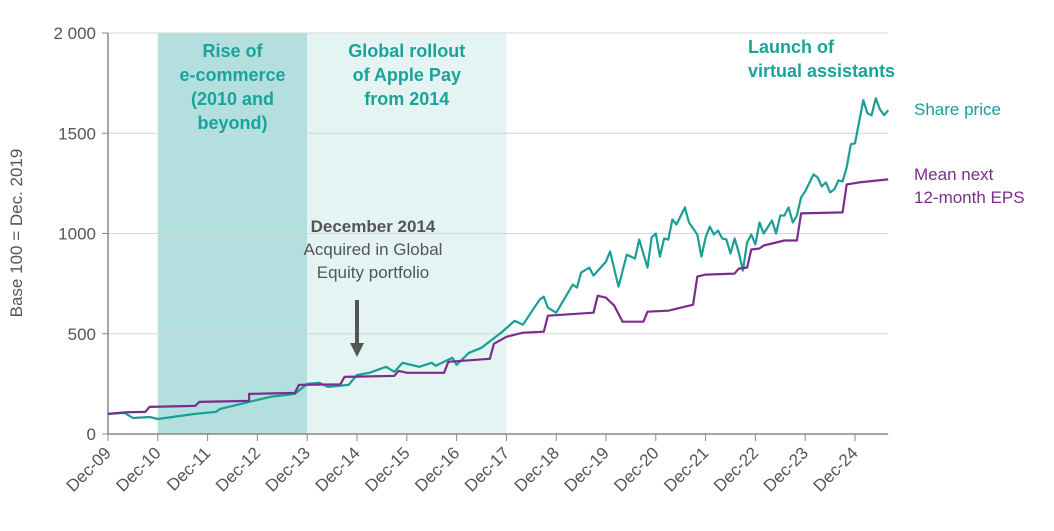  What do you see at coordinates (786, 469) in the screenshot?
I see `x-tick-label: Dec-23` at bounding box center [786, 469].